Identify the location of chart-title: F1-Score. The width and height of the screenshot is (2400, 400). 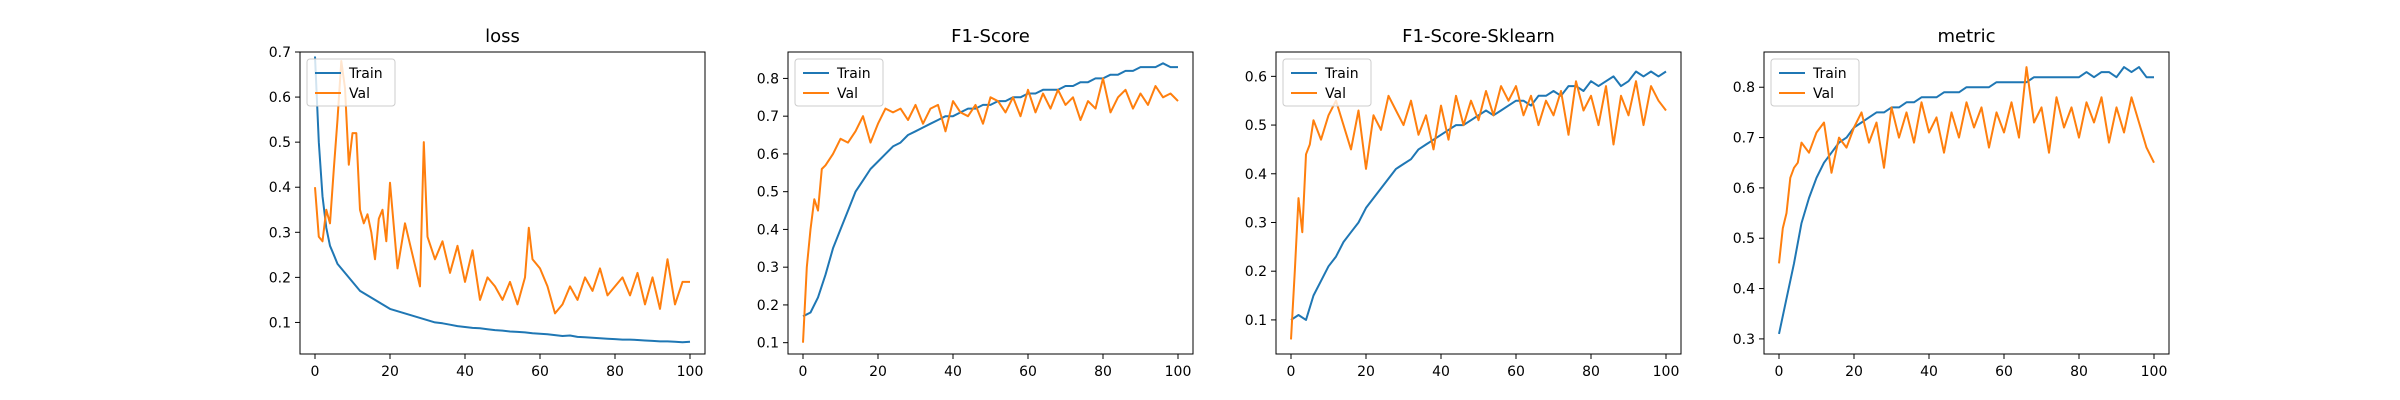
(990, 36).